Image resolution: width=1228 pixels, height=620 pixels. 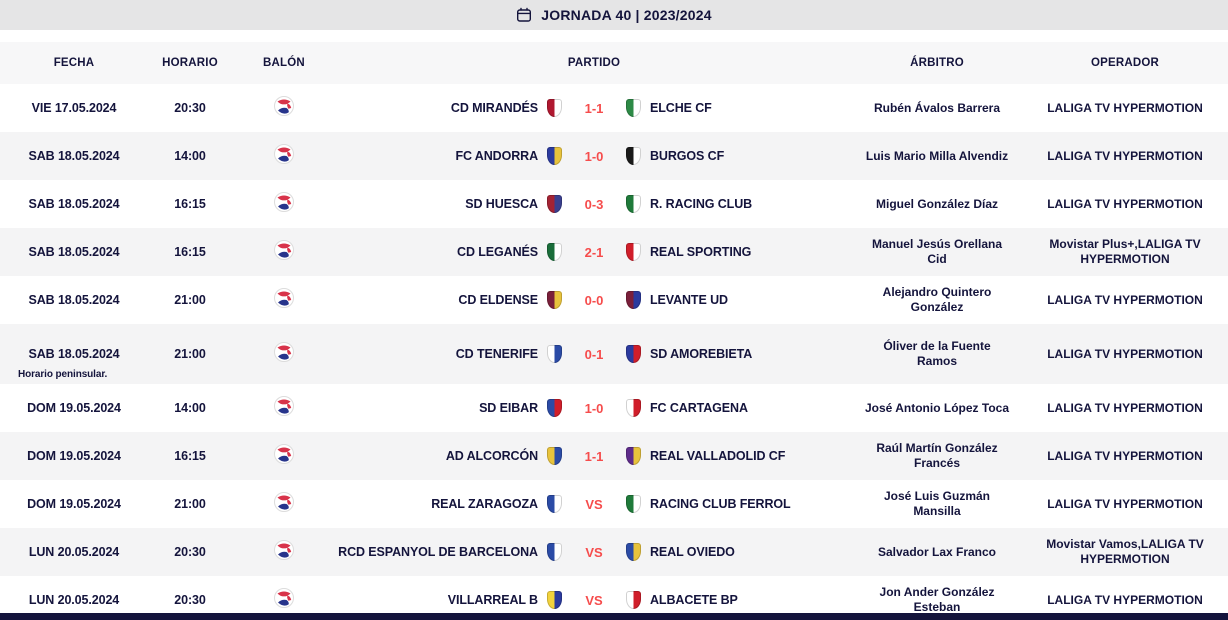 I want to click on away-team-name: RACING CLUB FERROL, so click(x=720, y=504).